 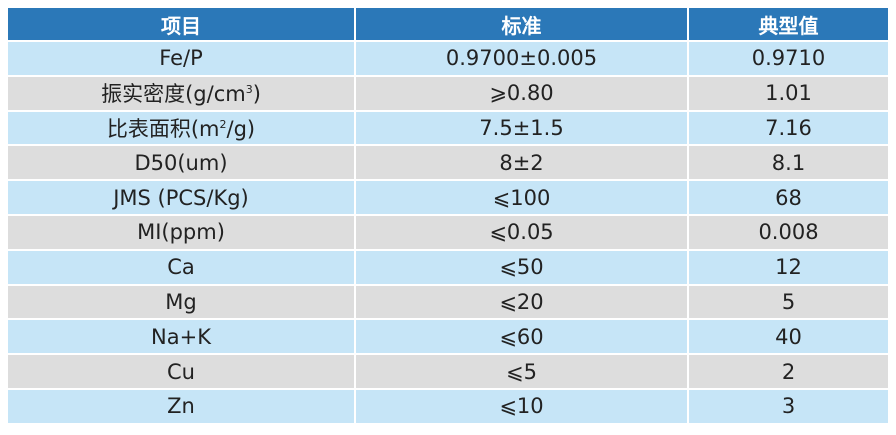 I want to click on cell-standard: ⩽10, so click(x=521, y=406).